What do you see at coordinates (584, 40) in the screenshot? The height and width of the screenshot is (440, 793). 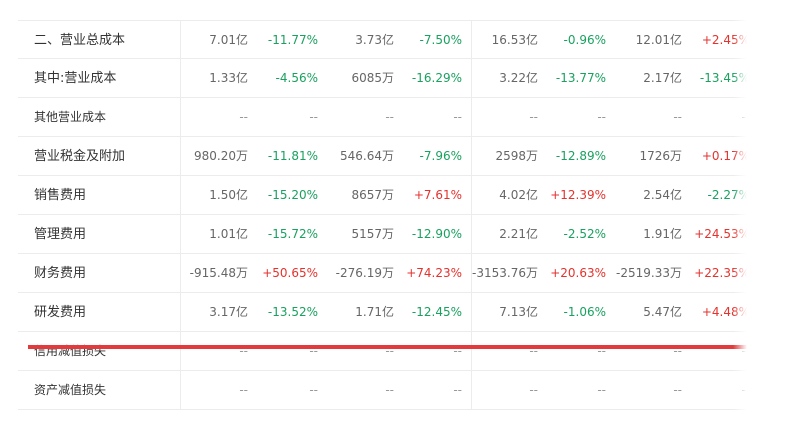 I see `change-cell: -0.96%` at bounding box center [584, 40].